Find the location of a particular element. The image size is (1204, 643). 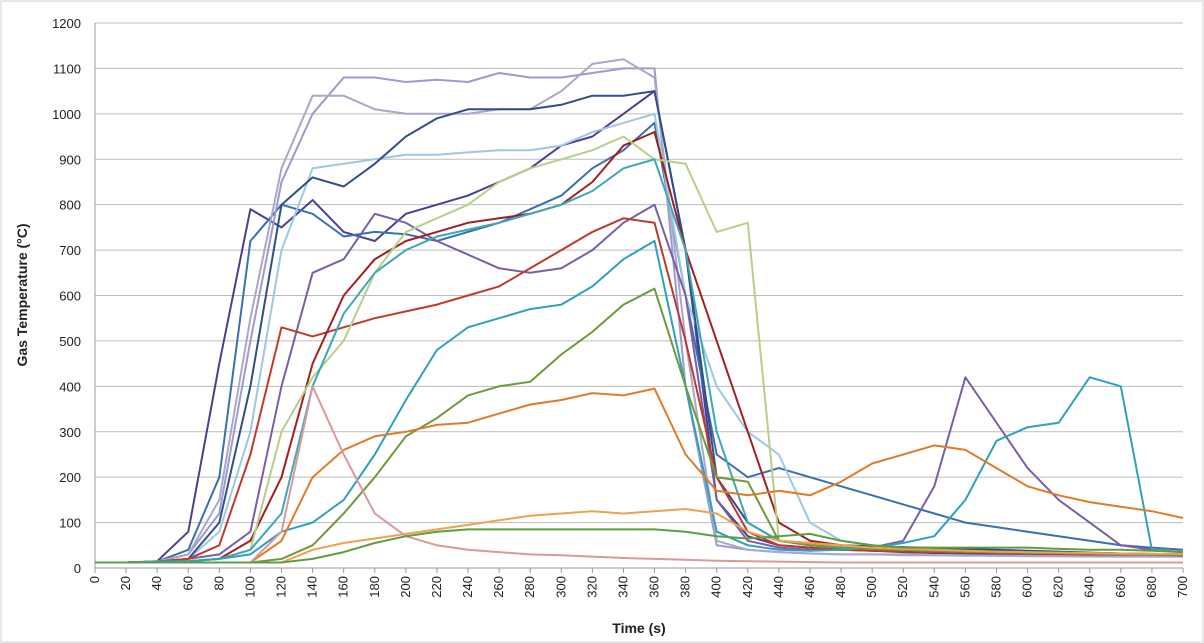

x-tick-label: 320 is located at coordinates (591, 587).